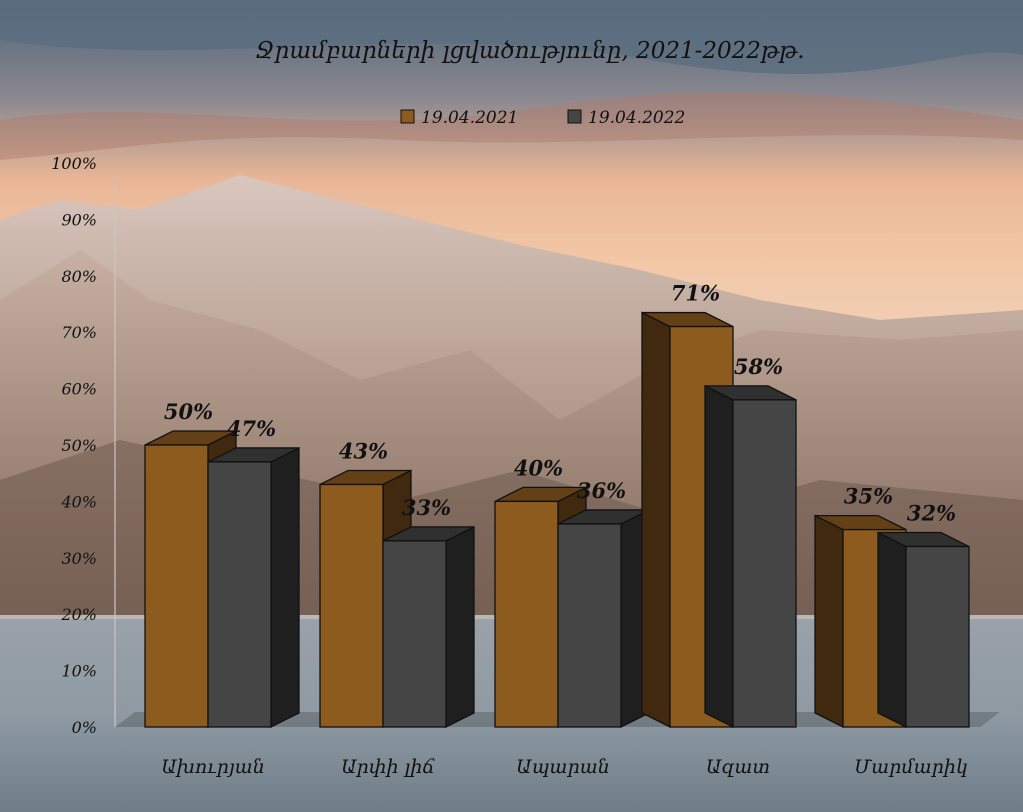  What do you see at coordinates (79, 389) in the screenshot?
I see `y-tick-label: 60%` at bounding box center [79, 389].